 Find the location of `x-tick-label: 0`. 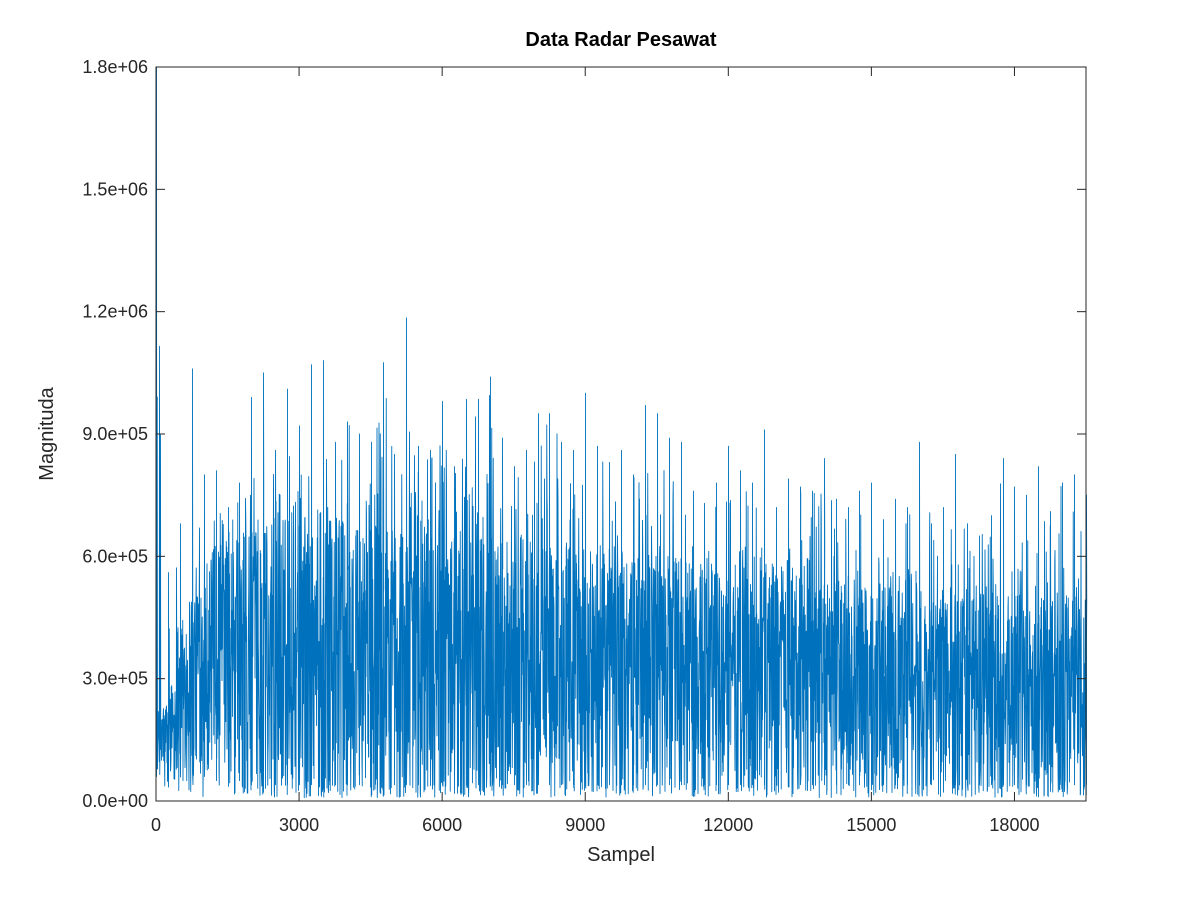

x-tick-label: 0 is located at coordinates (156, 825).